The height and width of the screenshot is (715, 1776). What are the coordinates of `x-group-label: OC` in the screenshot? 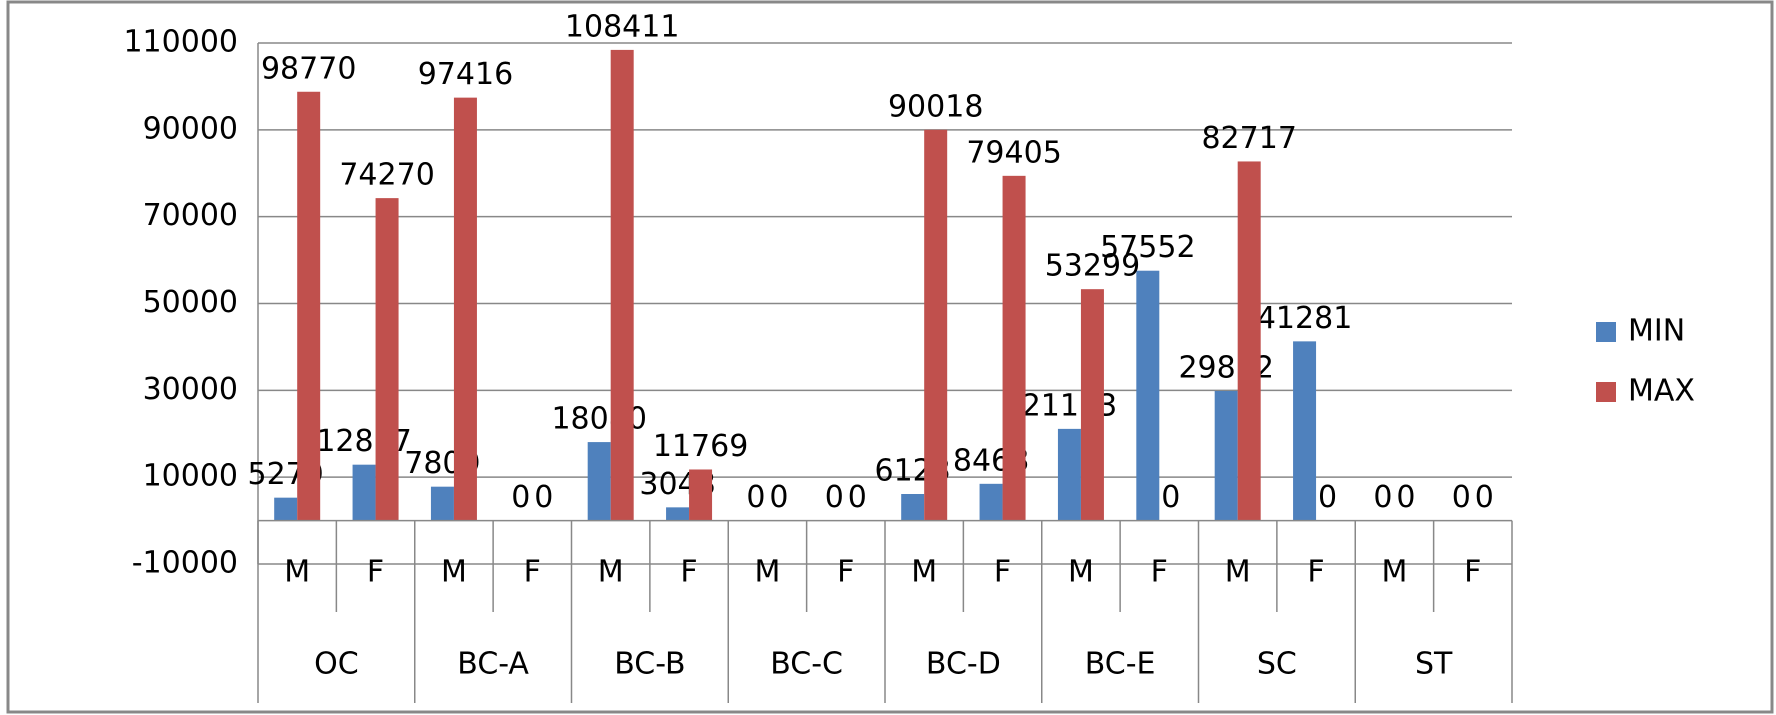 It's located at (336, 664).